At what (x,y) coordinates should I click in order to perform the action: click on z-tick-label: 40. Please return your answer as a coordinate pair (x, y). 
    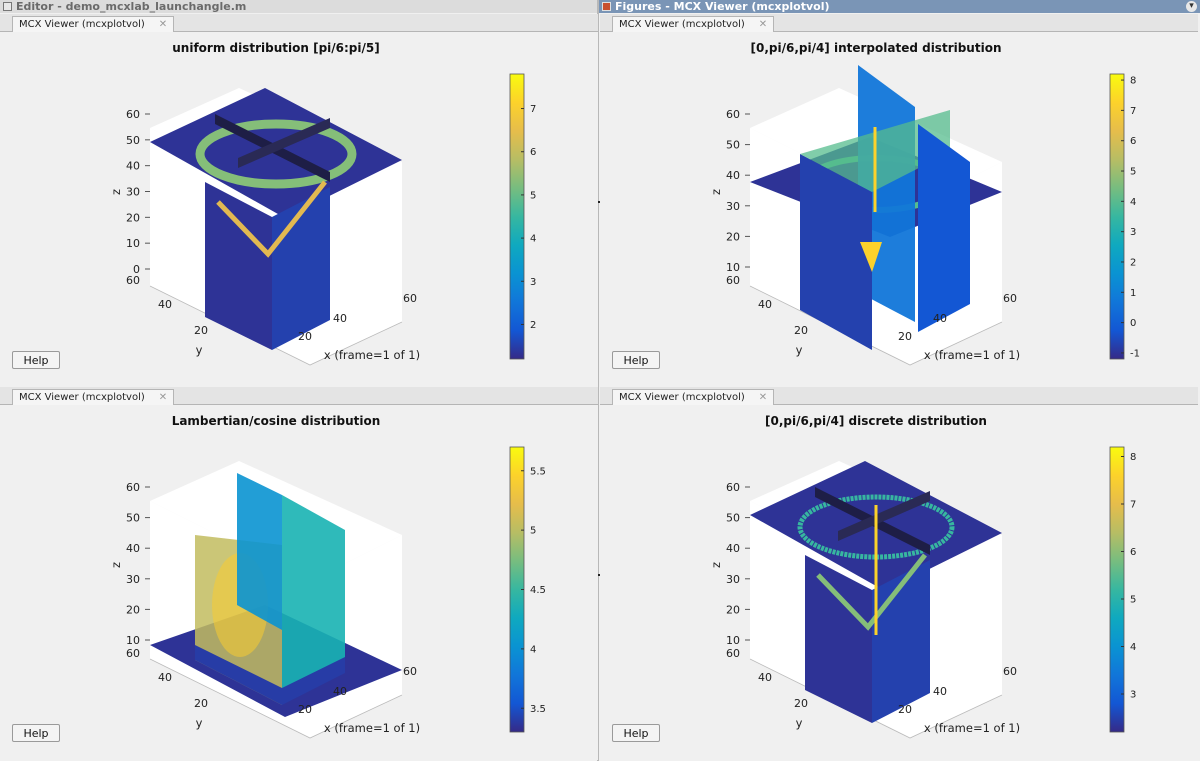
    Looking at the image, I should click on (133, 548).